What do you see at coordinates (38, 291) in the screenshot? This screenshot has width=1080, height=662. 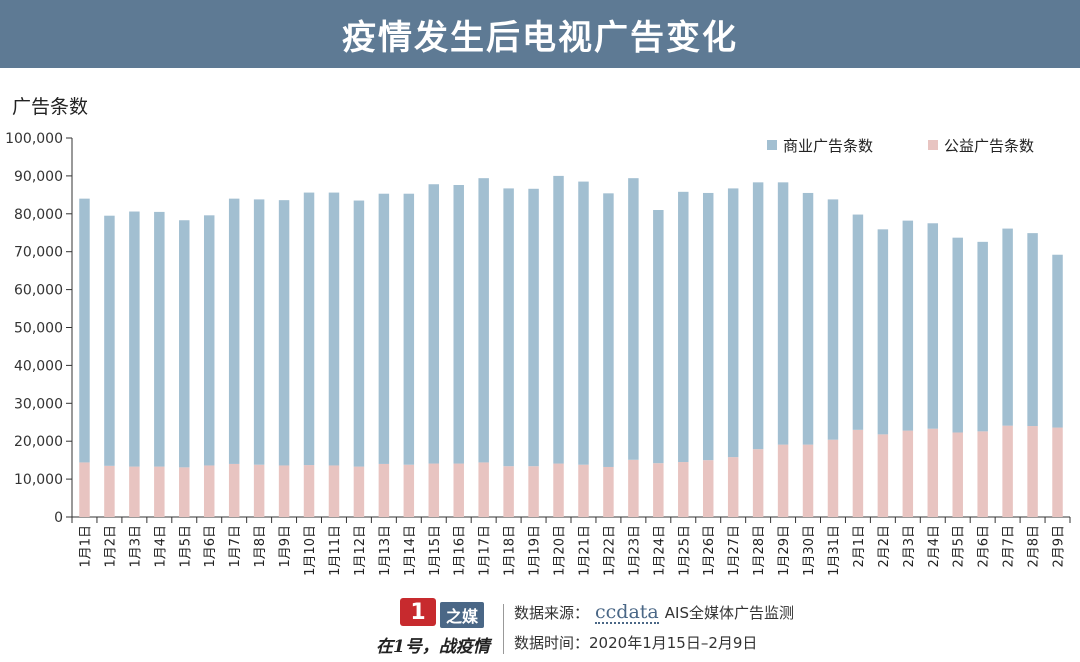 I see `y-tick-label: 60,000` at bounding box center [38, 291].